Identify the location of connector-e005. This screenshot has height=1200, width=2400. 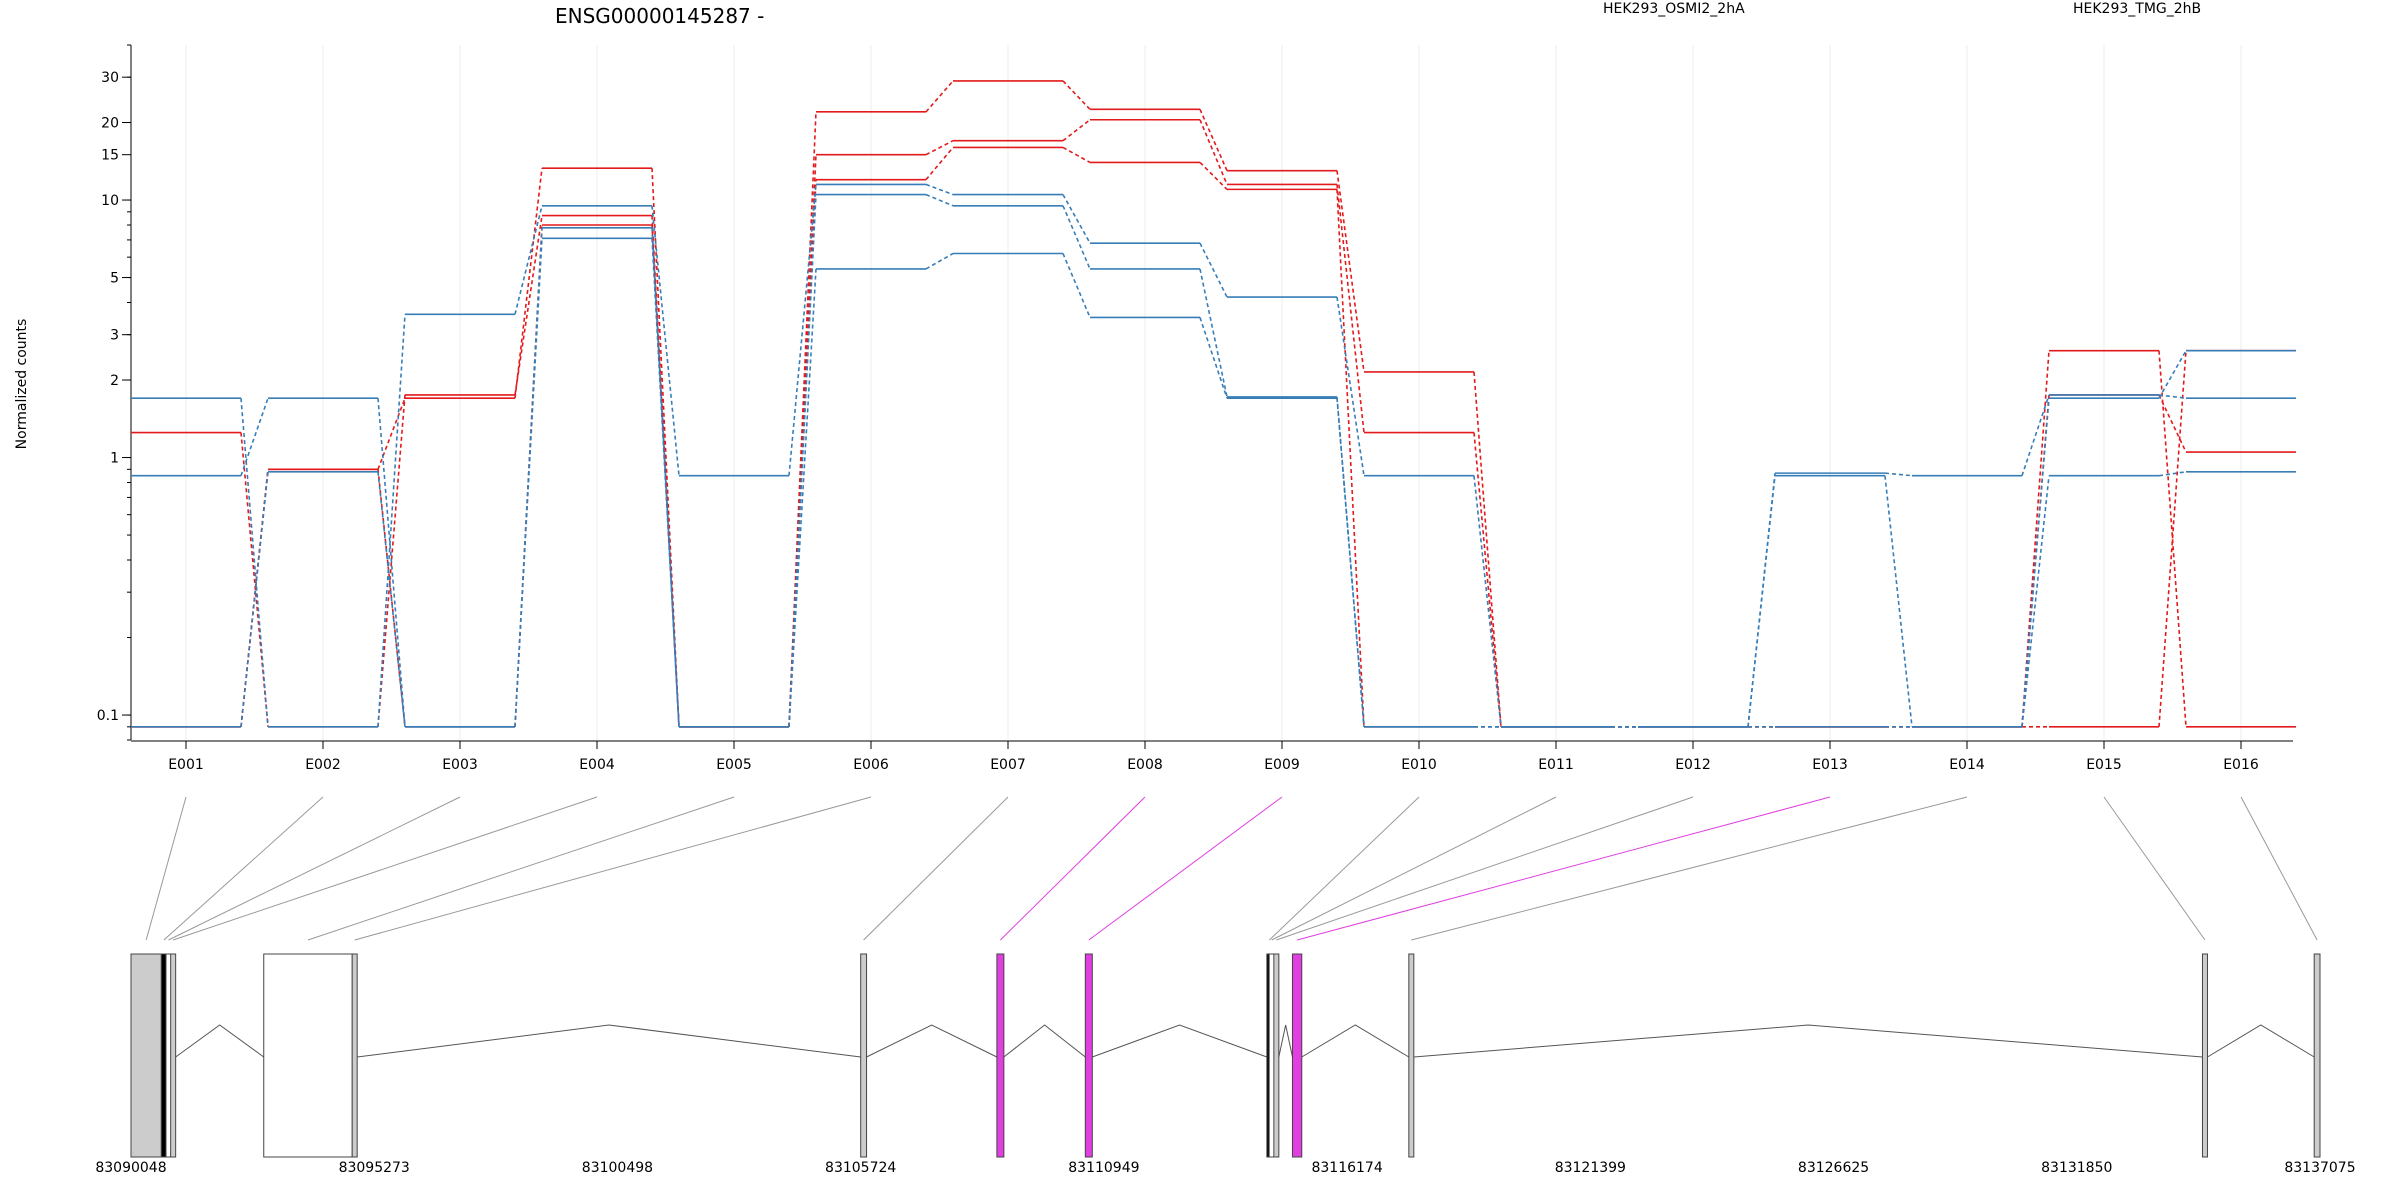
(521, 868).